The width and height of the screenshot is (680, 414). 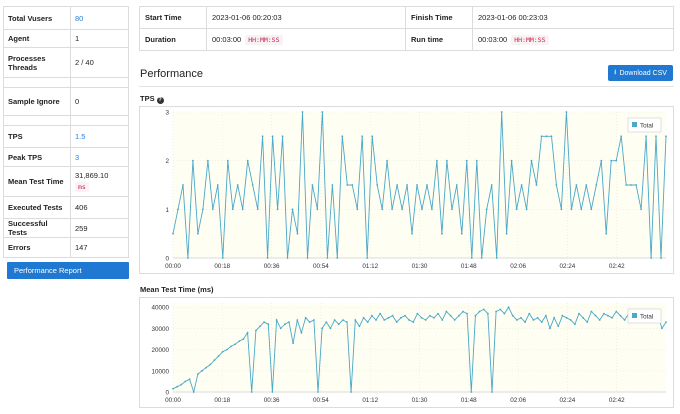 What do you see at coordinates (99, 247) in the screenshot?
I see `stats-value: 147` at bounding box center [99, 247].